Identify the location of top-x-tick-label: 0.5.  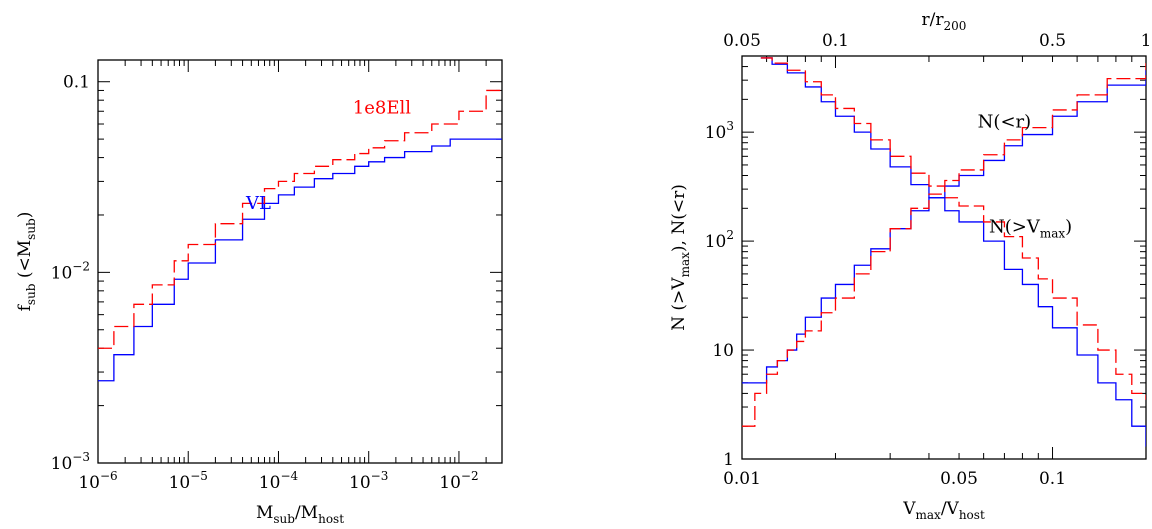
(1052, 41).